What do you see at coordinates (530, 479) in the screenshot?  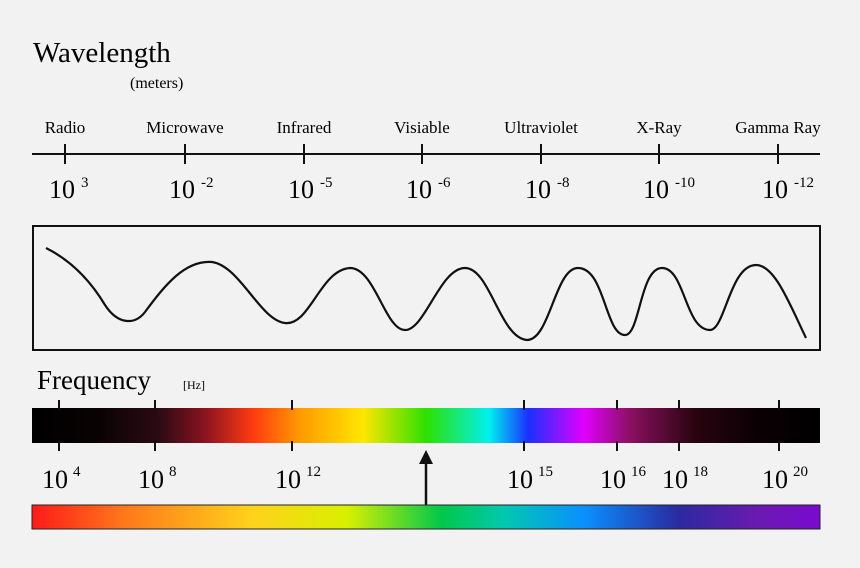 I see `frequency-value: 10 15` at bounding box center [530, 479].